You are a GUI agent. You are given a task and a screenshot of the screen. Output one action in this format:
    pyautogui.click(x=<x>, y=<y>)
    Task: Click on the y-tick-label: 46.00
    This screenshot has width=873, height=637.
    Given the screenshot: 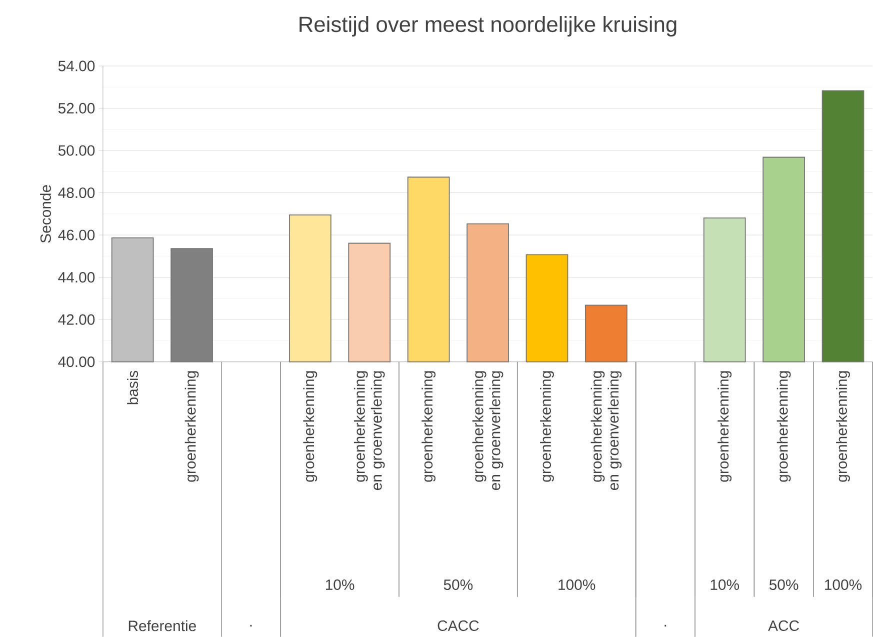 What is the action you would take?
    pyautogui.click(x=76, y=235)
    